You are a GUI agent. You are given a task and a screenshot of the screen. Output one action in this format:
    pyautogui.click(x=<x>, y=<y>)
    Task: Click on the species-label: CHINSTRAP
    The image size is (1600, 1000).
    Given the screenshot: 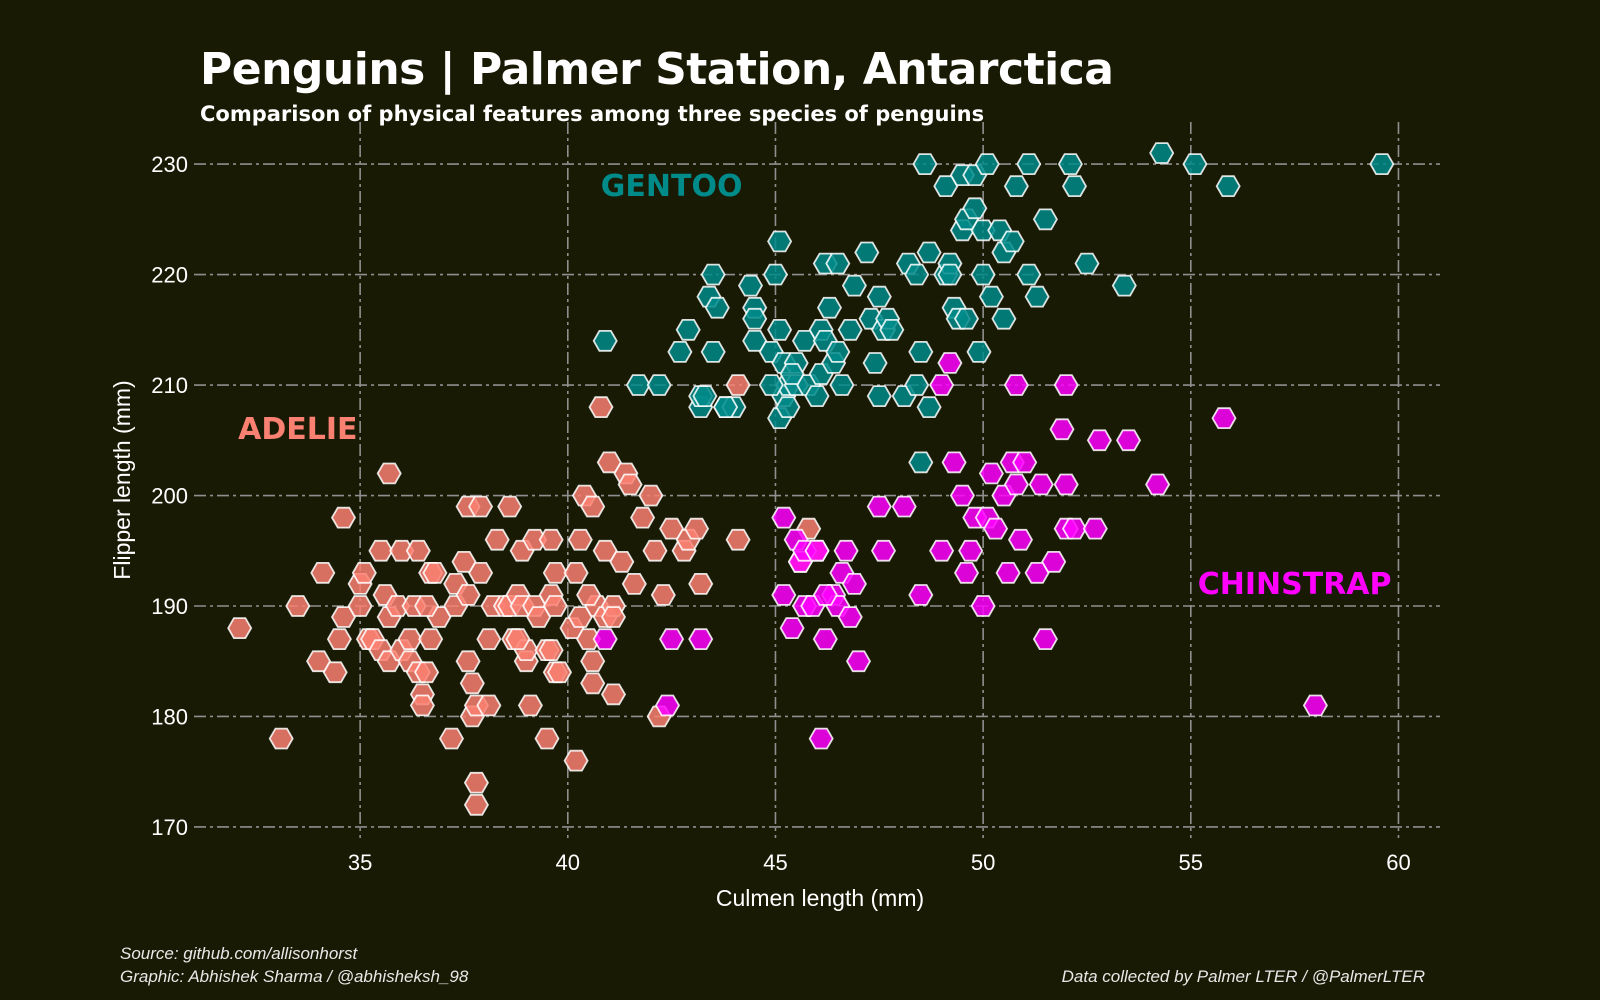 What is the action you would take?
    pyautogui.click(x=1295, y=584)
    